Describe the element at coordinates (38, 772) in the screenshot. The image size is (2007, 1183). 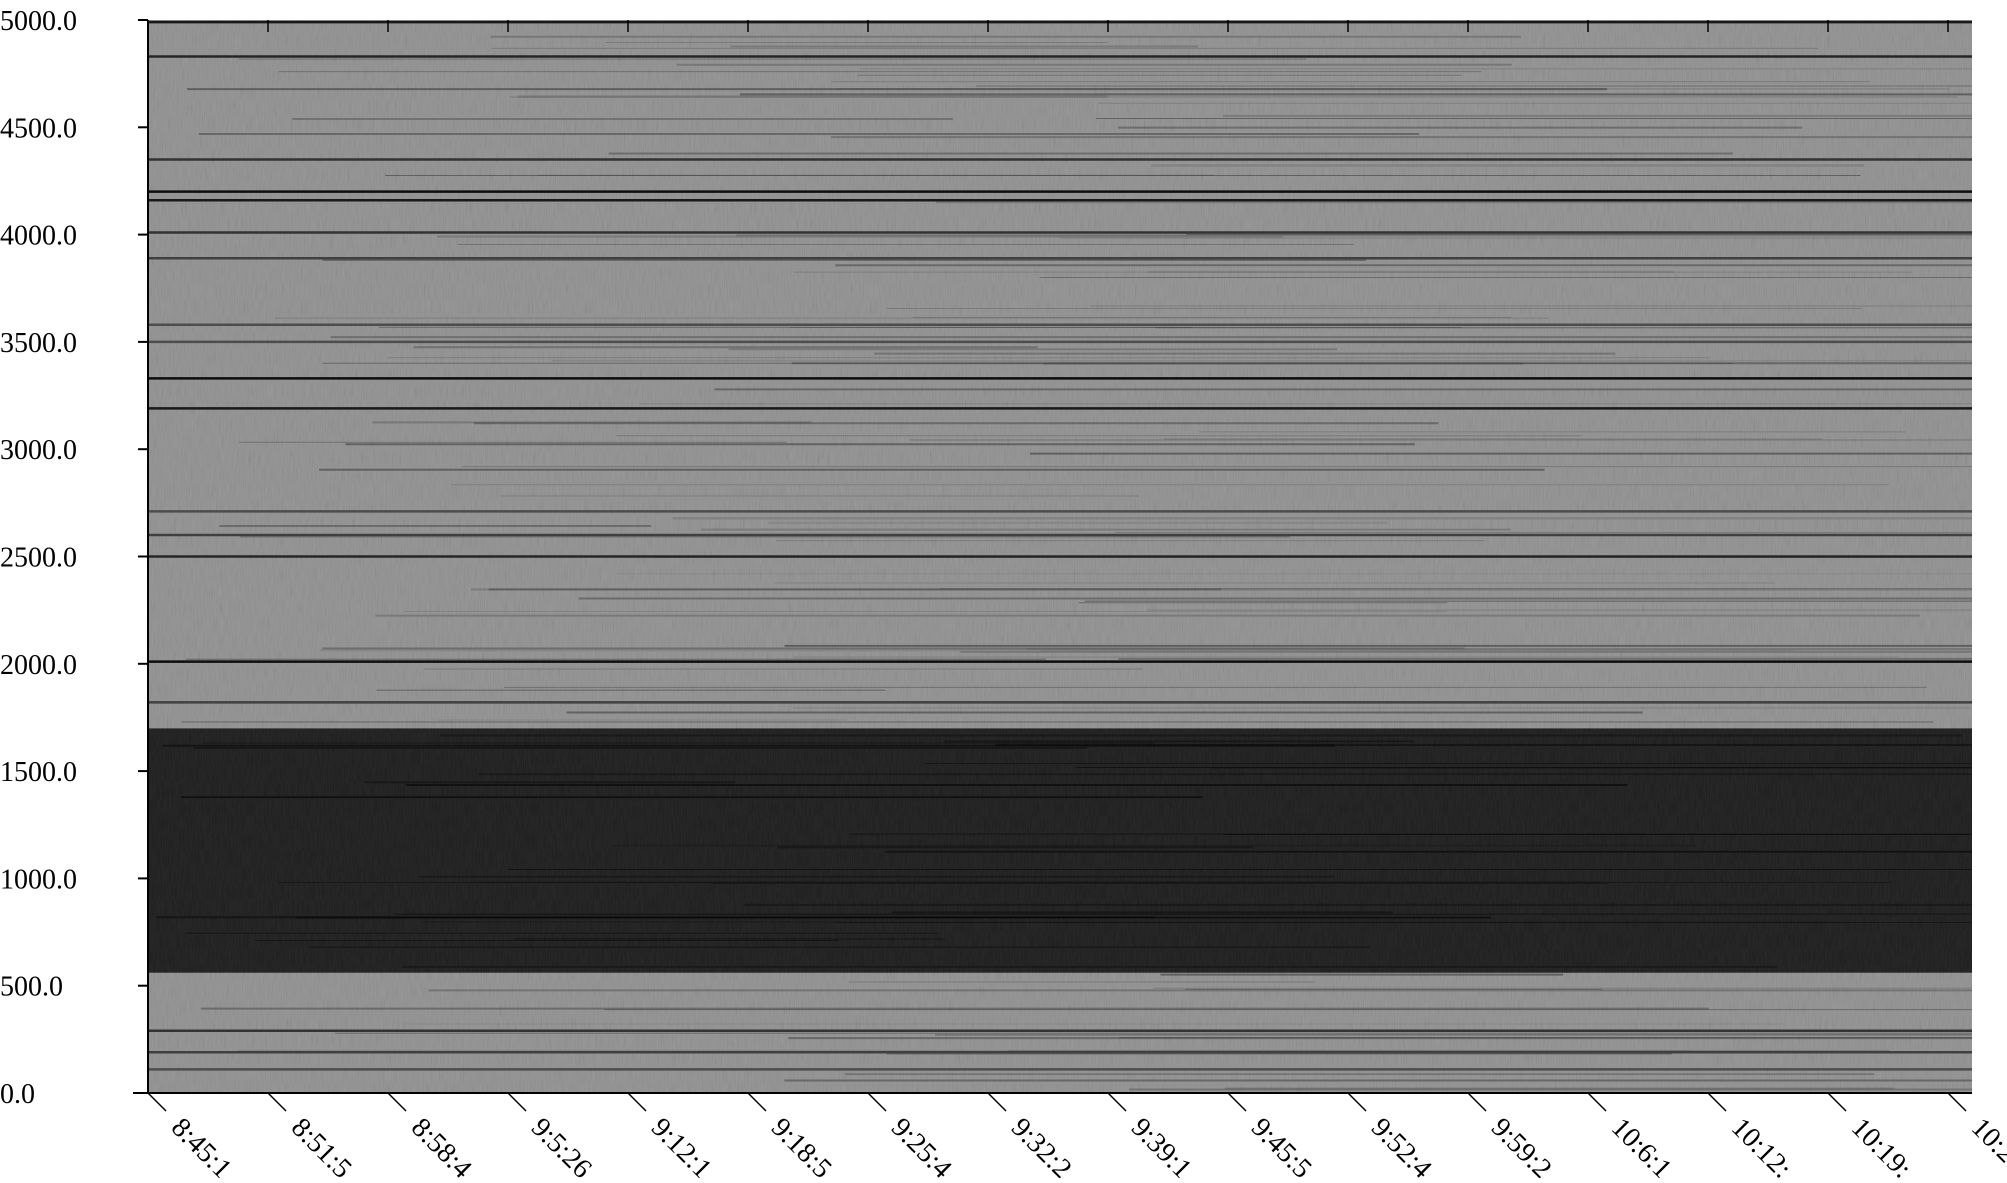
I see `y-tick-label-3: 1500.0` at that location.